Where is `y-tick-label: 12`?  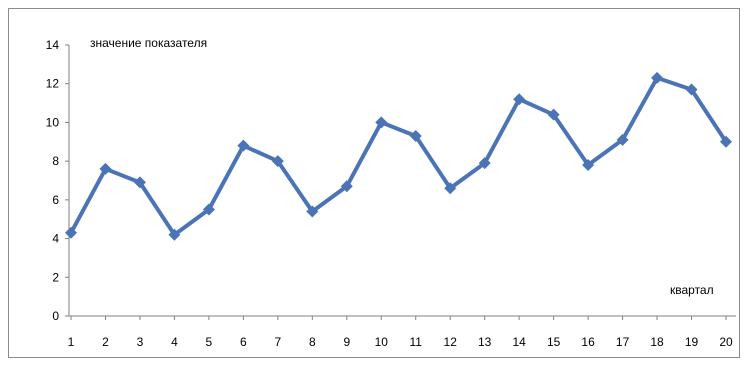
y-tick-label: 12 is located at coordinates (53, 84).